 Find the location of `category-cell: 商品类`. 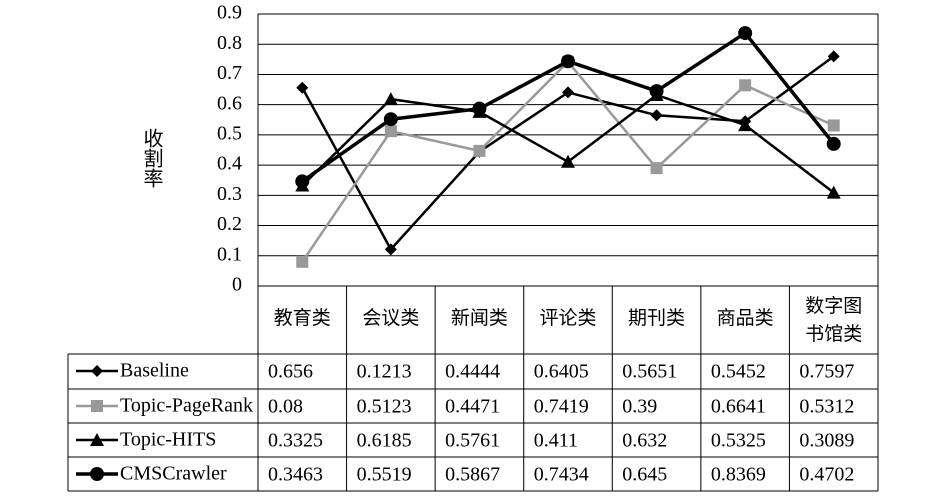

category-cell: 商品类 is located at coordinates (745, 318).